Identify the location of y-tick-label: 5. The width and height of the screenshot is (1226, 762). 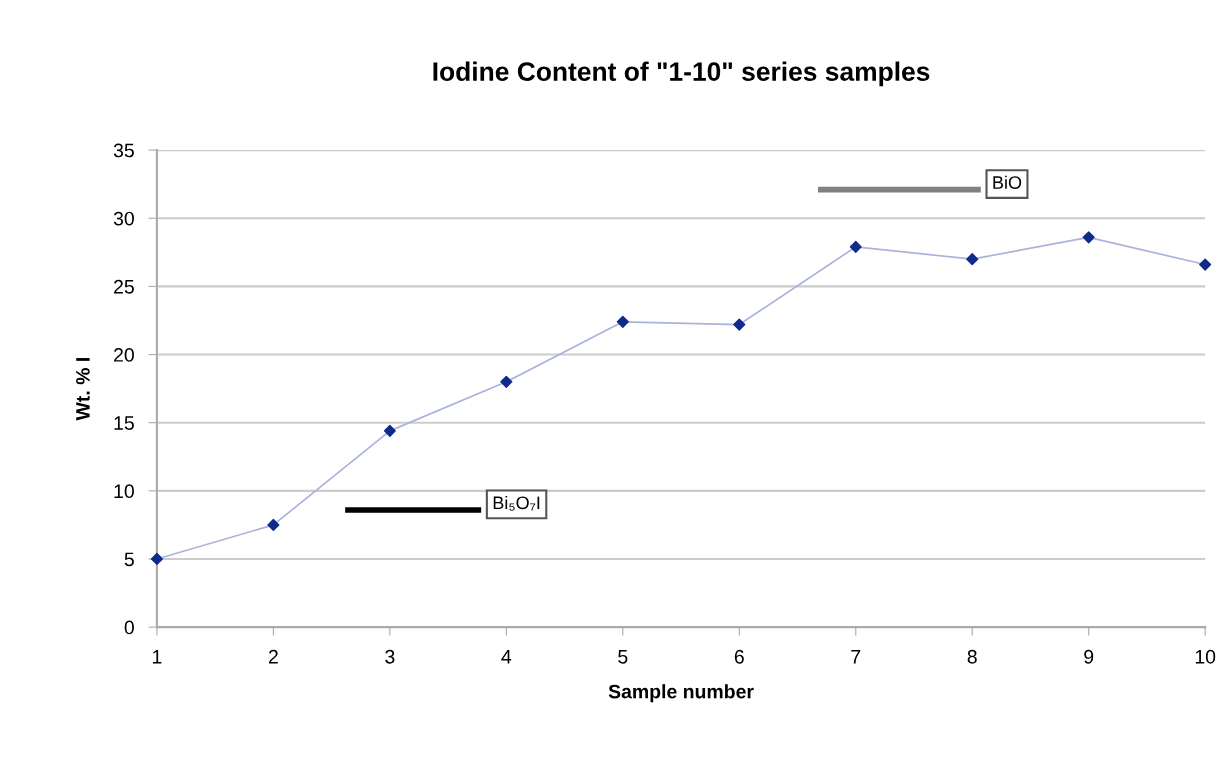
(129, 559).